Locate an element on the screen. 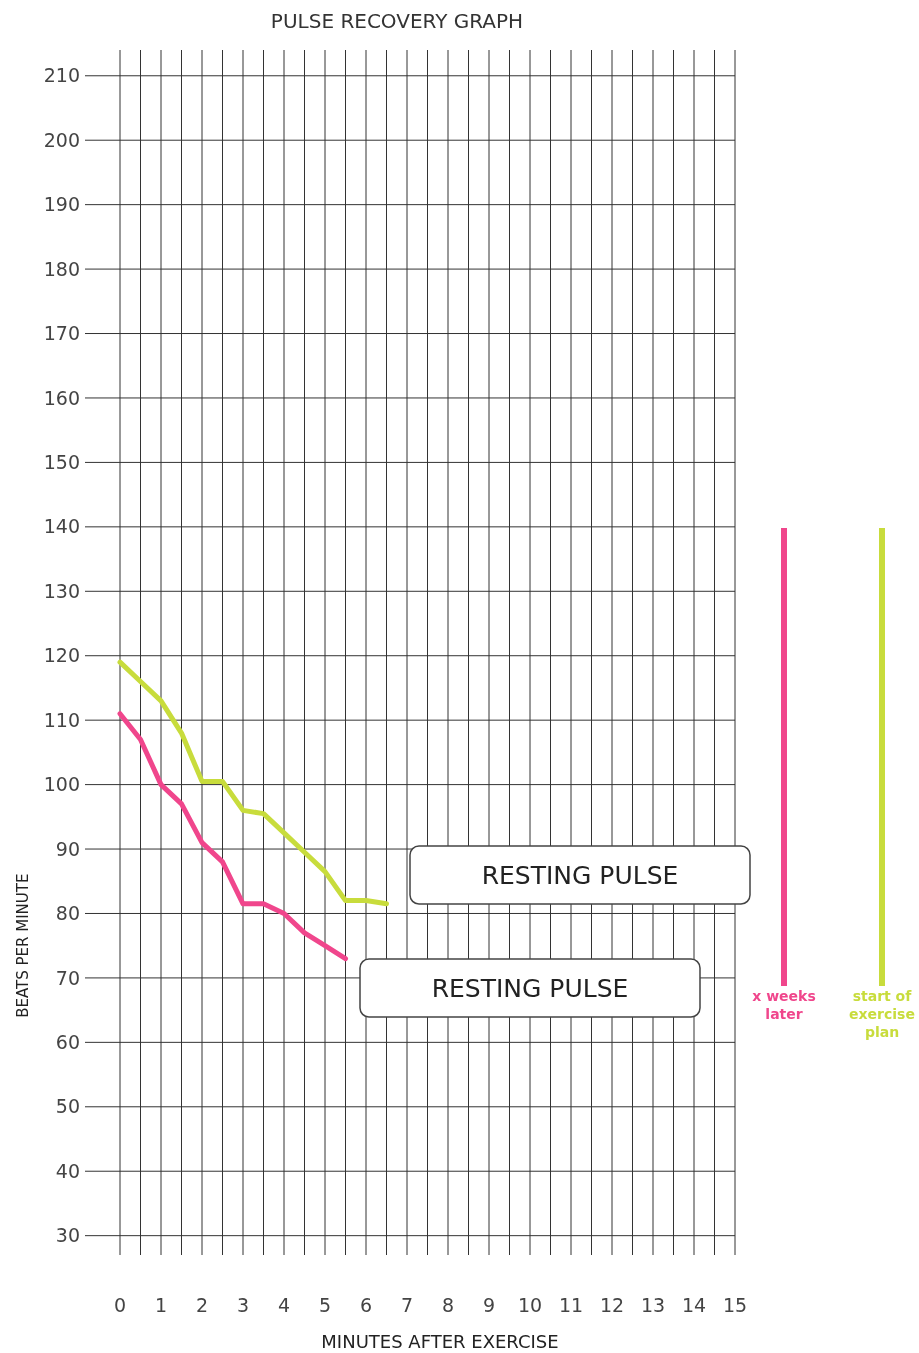 The height and width of the screenshot is (1353, 919). x-tick-label: 6 is located at coordinates (366, 1305).